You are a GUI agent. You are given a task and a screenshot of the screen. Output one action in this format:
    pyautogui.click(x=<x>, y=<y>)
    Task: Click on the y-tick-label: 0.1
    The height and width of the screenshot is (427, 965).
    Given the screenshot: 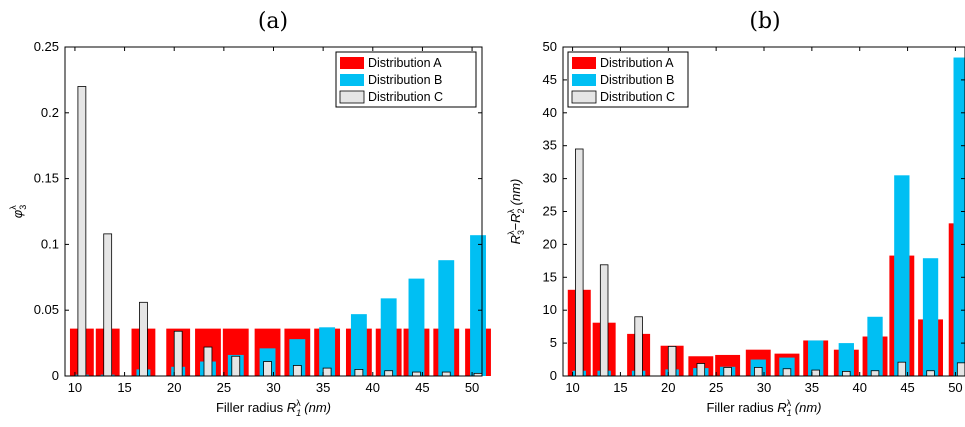 What is the action you would take?
    pyautogui.click(x=50, y=243)
    